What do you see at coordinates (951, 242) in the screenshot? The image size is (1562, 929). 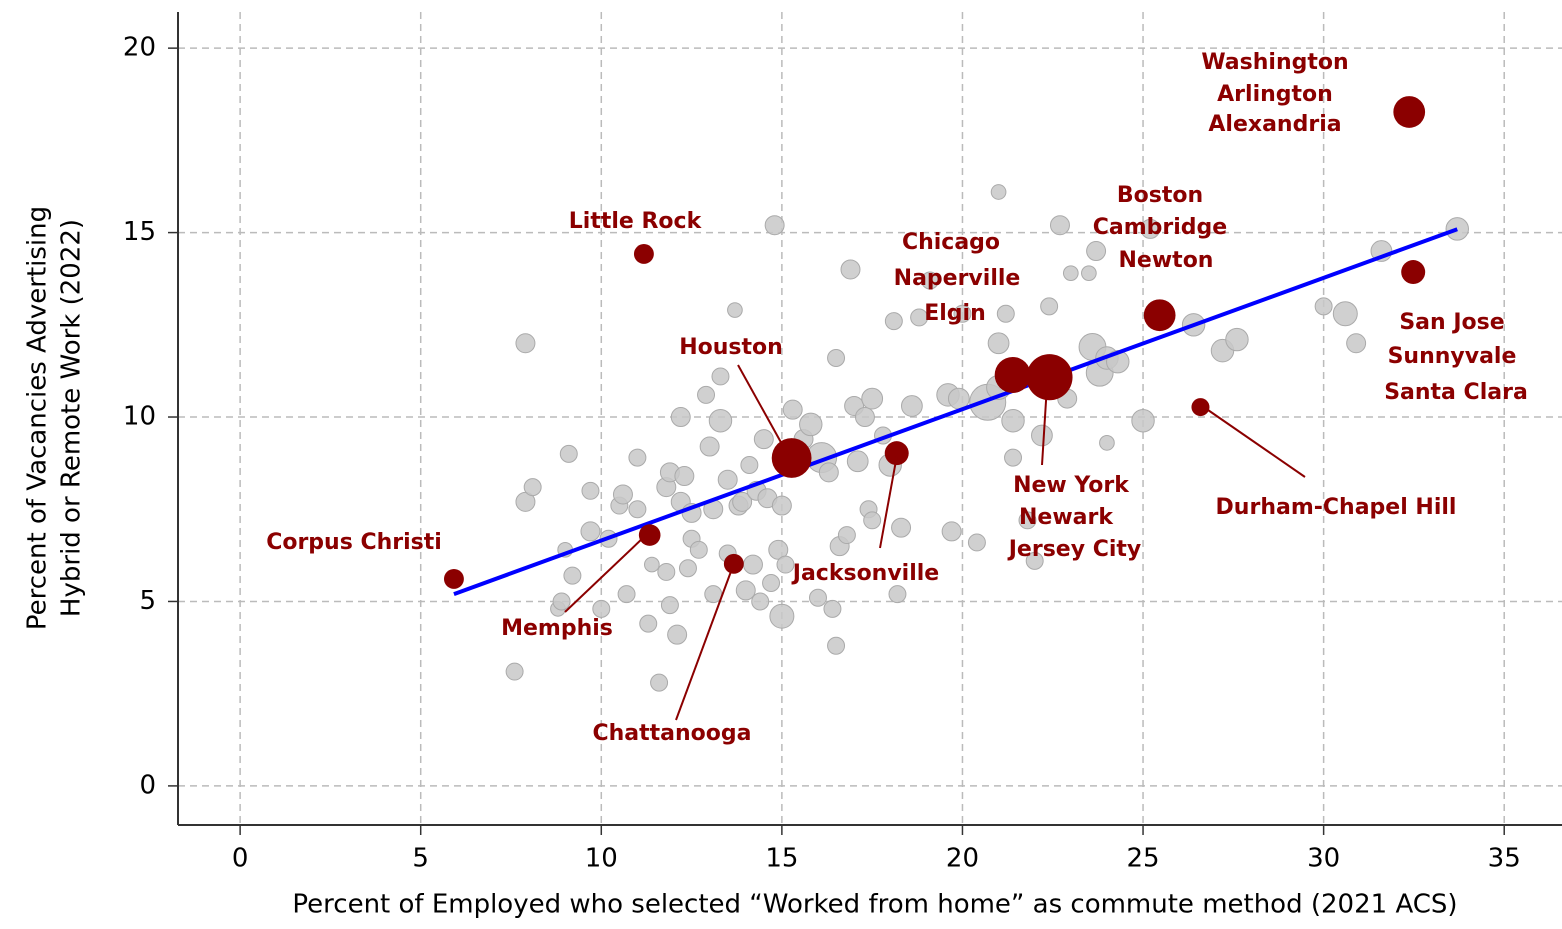 I see `point-label: Chicago` at bounding box center [951, 242].